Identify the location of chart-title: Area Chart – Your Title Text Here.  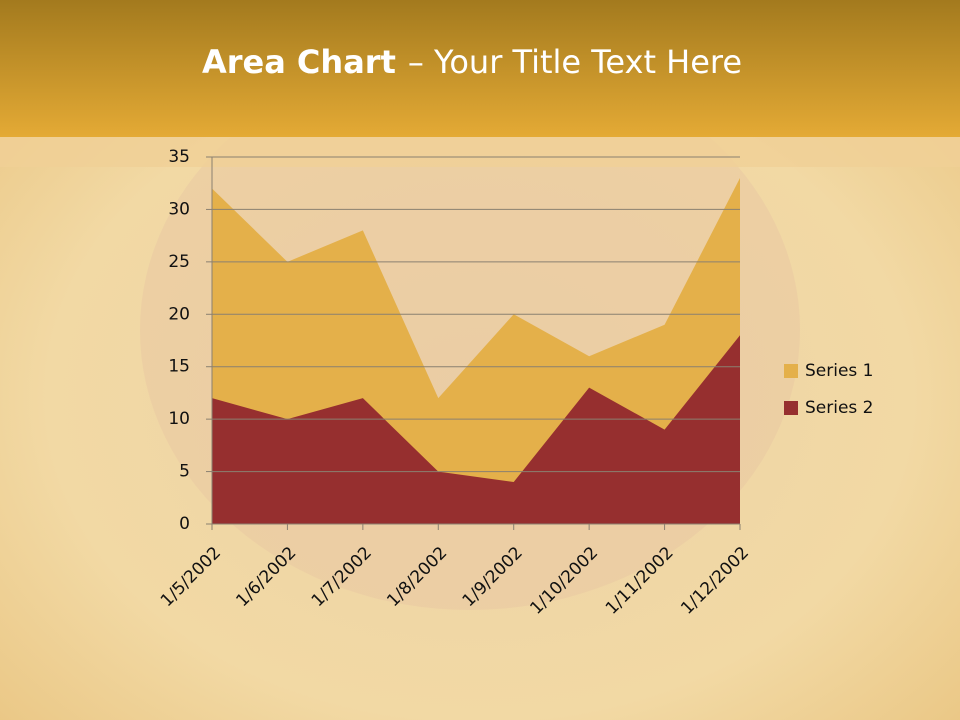
(472, 62).